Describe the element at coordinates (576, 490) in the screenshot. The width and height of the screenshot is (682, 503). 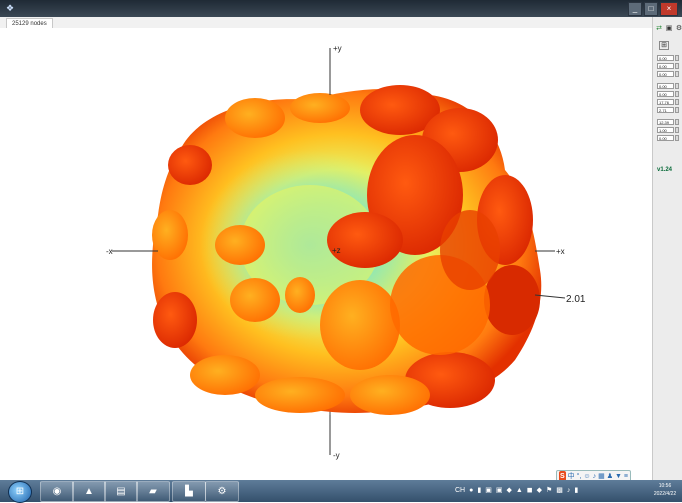
I see `tray-power-icon: ▮` at that location.